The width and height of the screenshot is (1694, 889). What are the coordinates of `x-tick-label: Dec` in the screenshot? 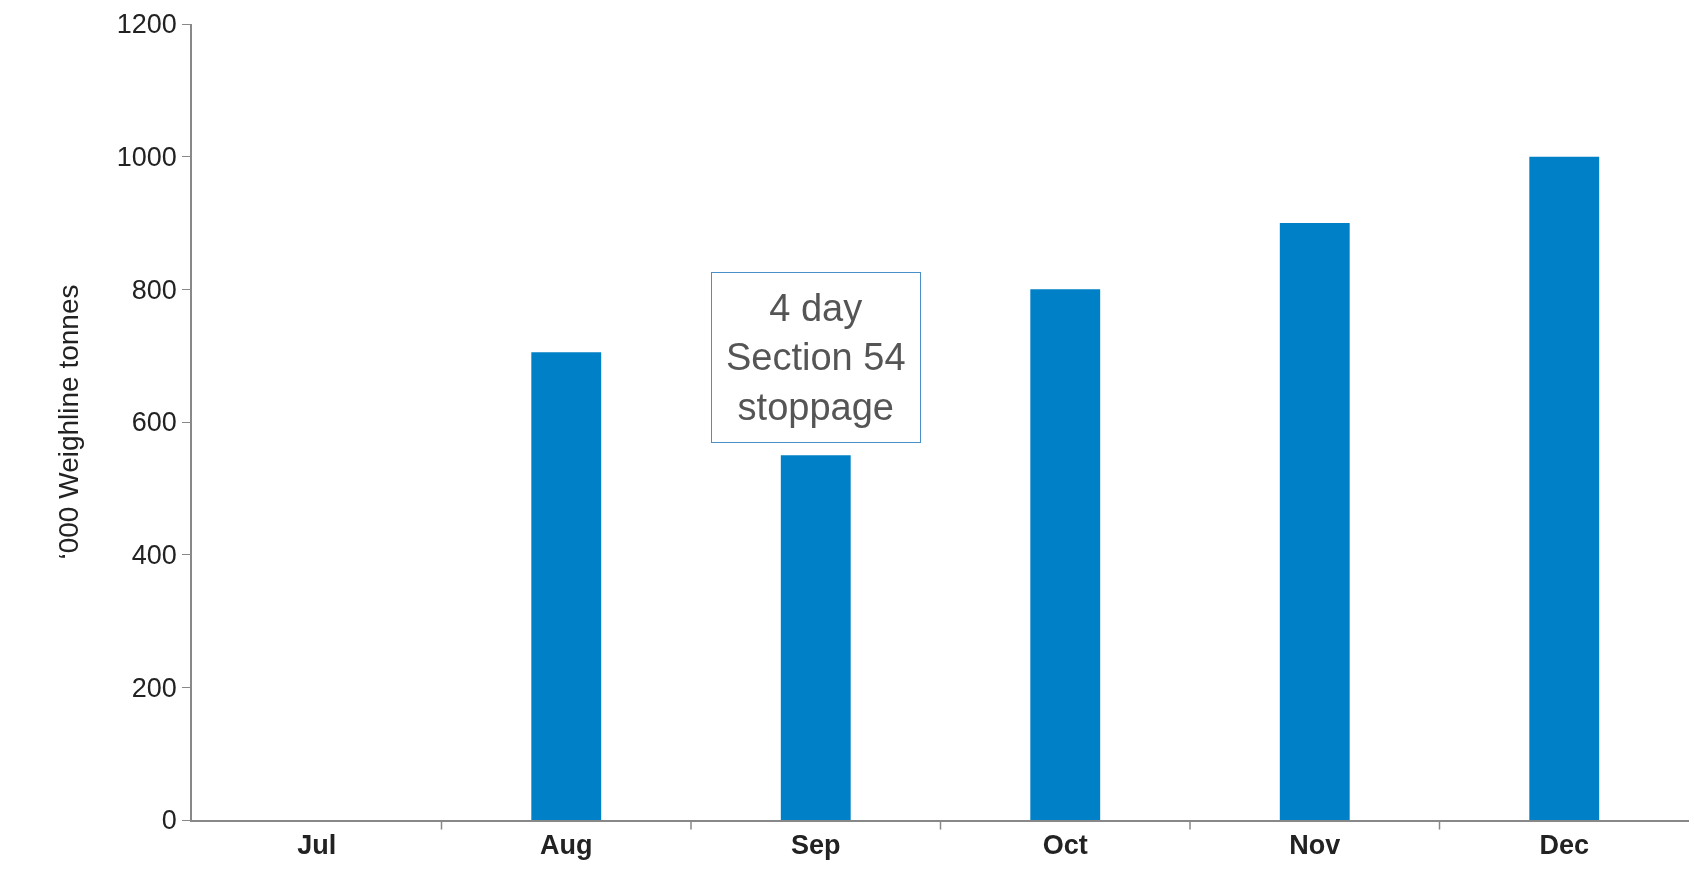 It's located at (1564, 845).